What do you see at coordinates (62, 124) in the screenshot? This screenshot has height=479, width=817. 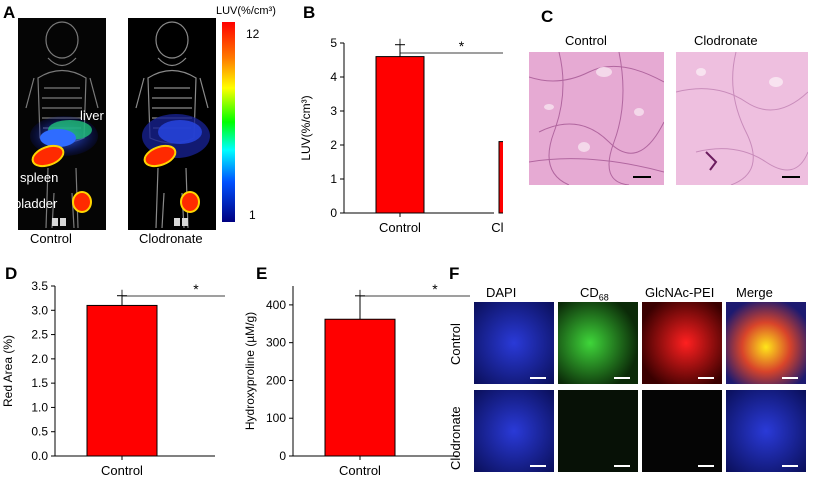 I see `mouse-pet-ct-control-image` at bounding box center [62, 124].